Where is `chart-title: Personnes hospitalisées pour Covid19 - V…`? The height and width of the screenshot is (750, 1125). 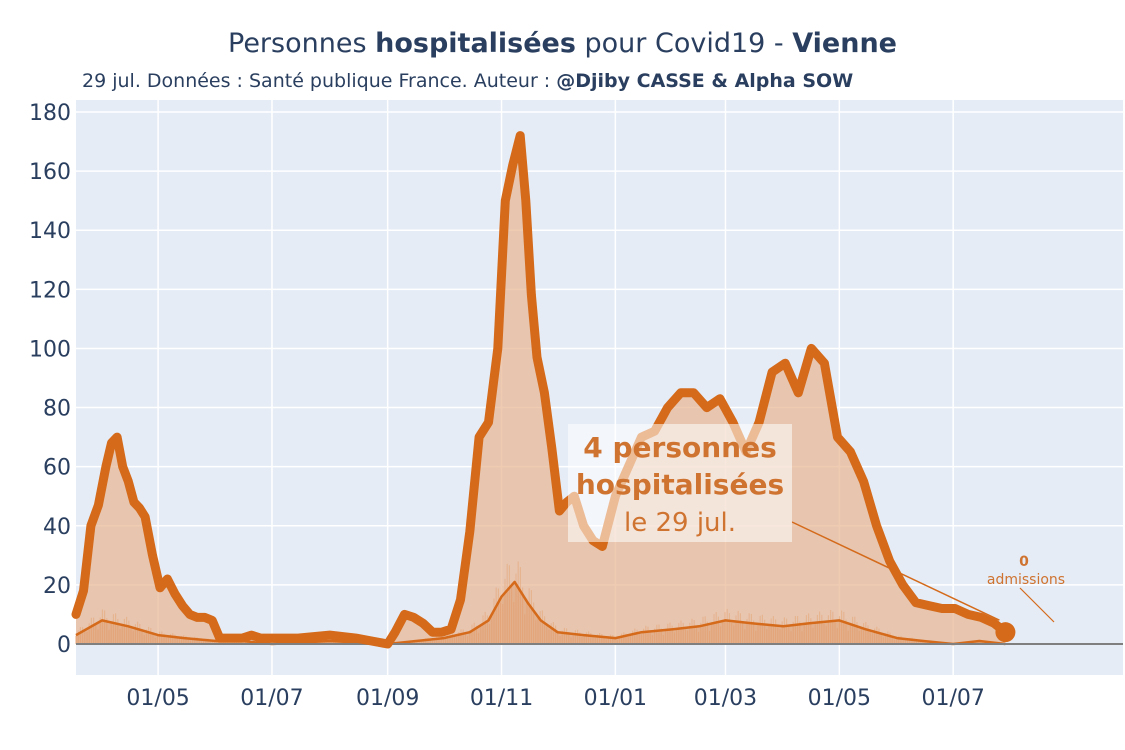
chart-title: Personnes hospitalisées pour Covid19 - V… is located at coordinates (562, 43).